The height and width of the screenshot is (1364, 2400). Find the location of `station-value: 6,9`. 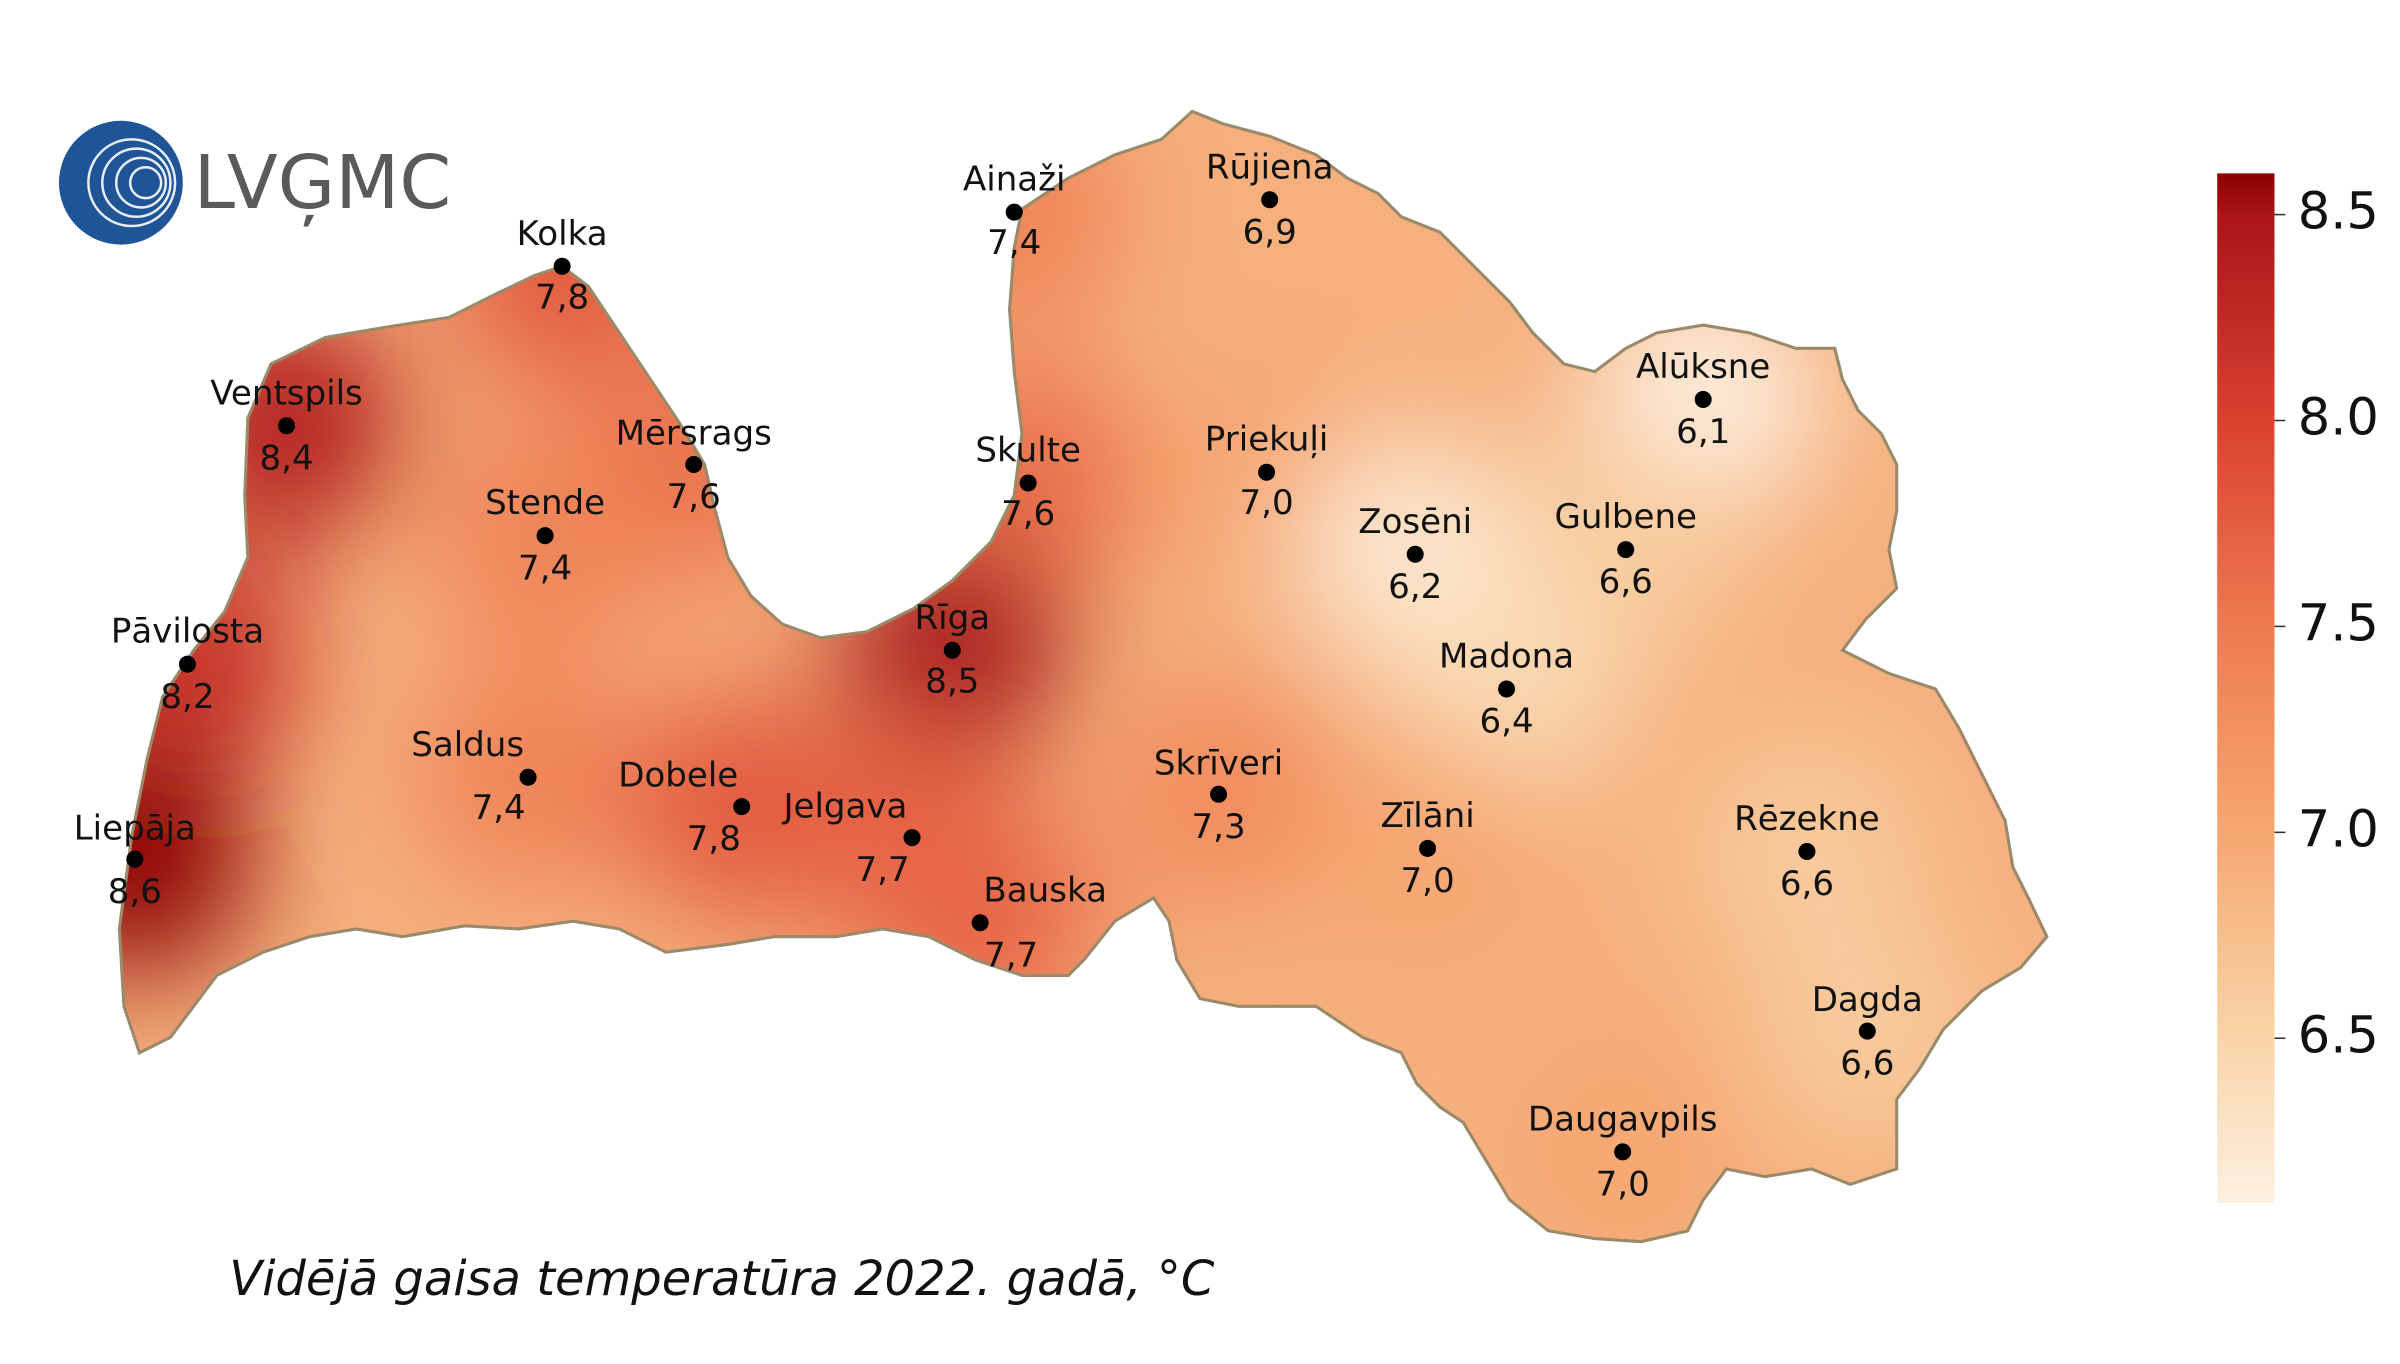

station-value: 6,9 is located at coordinates (1270, 232).